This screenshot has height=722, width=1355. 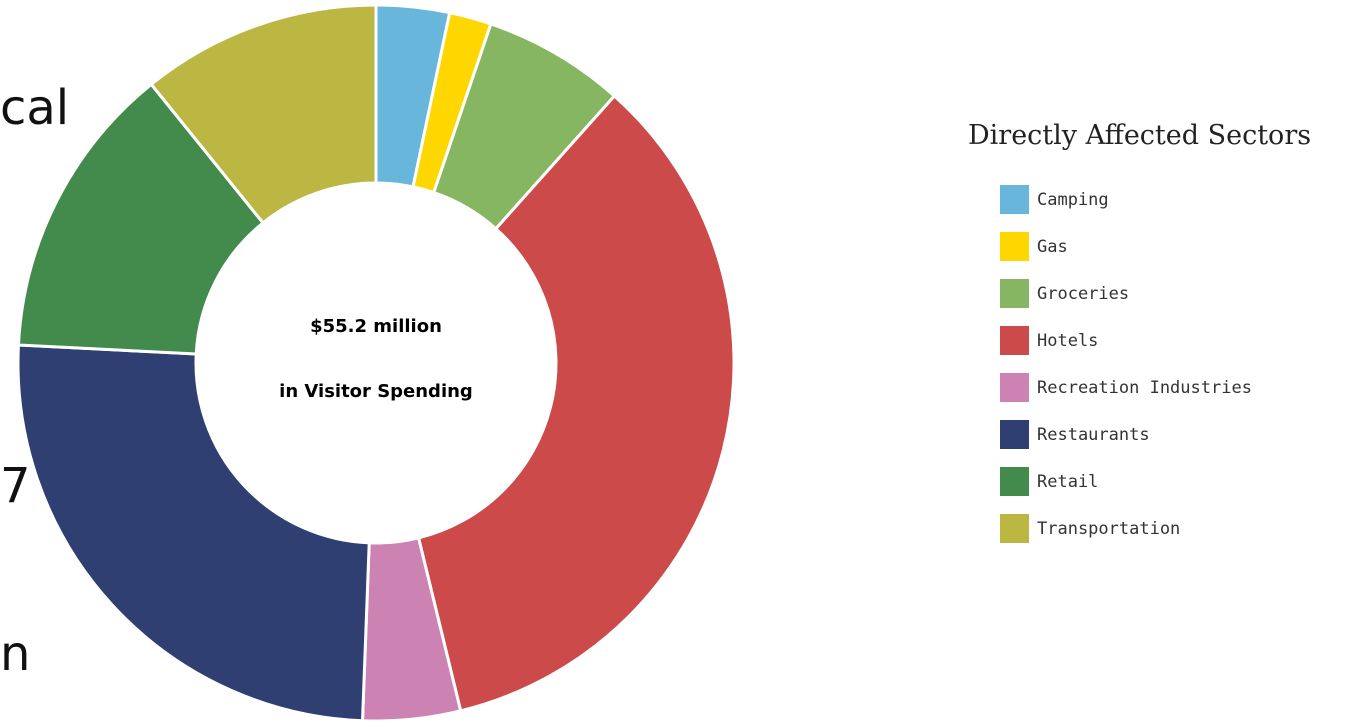 What do you see at coordinates (1073, 199) in the screenshot?
I see `legend-label: Camping` at bounding box center [1073, 199].